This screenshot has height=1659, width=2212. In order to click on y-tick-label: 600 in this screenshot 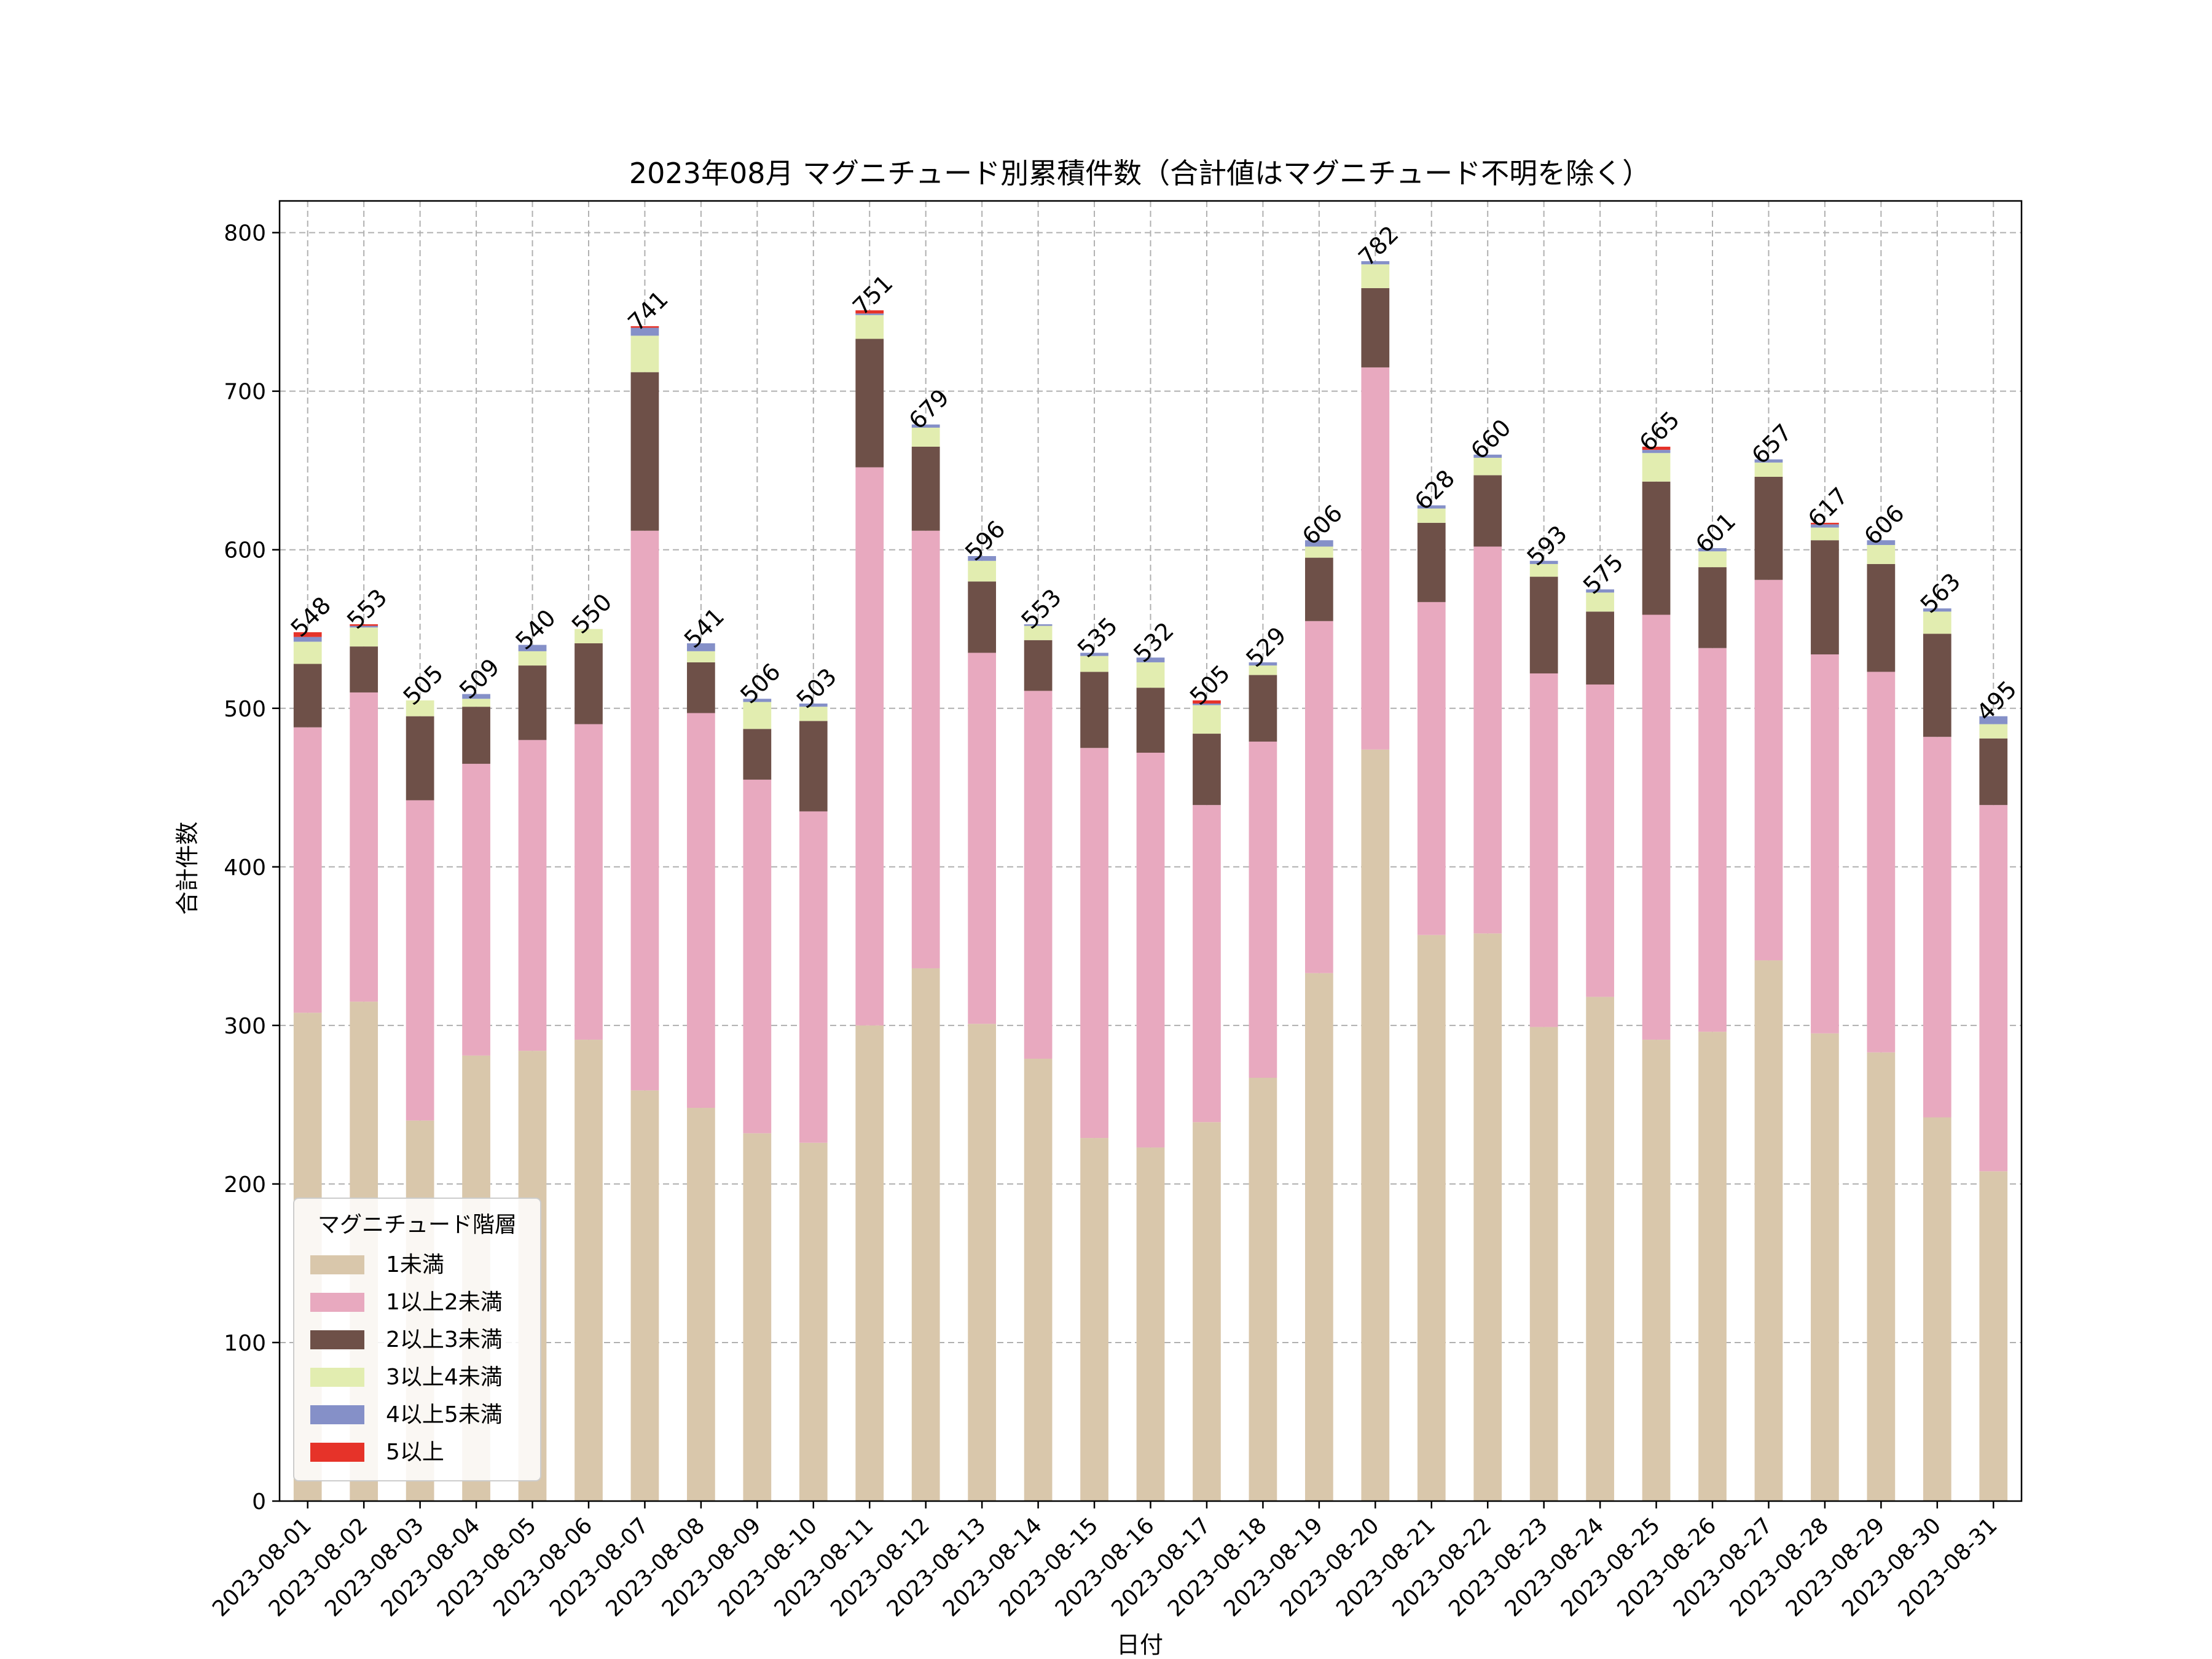, I will do `click(245, 550)`.